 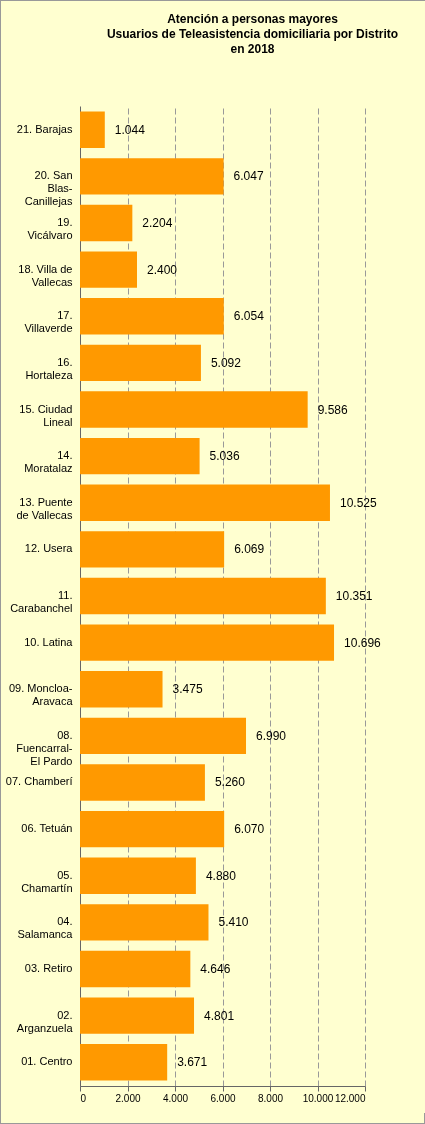 What do you see at coordinates (249, 549) in the screenshot?
I see `data-label: 6.069` at bounding box center [249, 549].